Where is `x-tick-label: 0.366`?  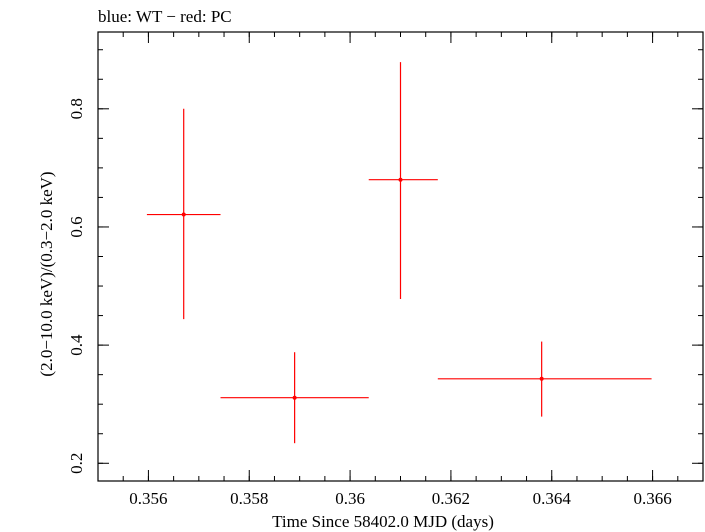
x-tick-label: 0.366 is located at coordinates (652, 498).